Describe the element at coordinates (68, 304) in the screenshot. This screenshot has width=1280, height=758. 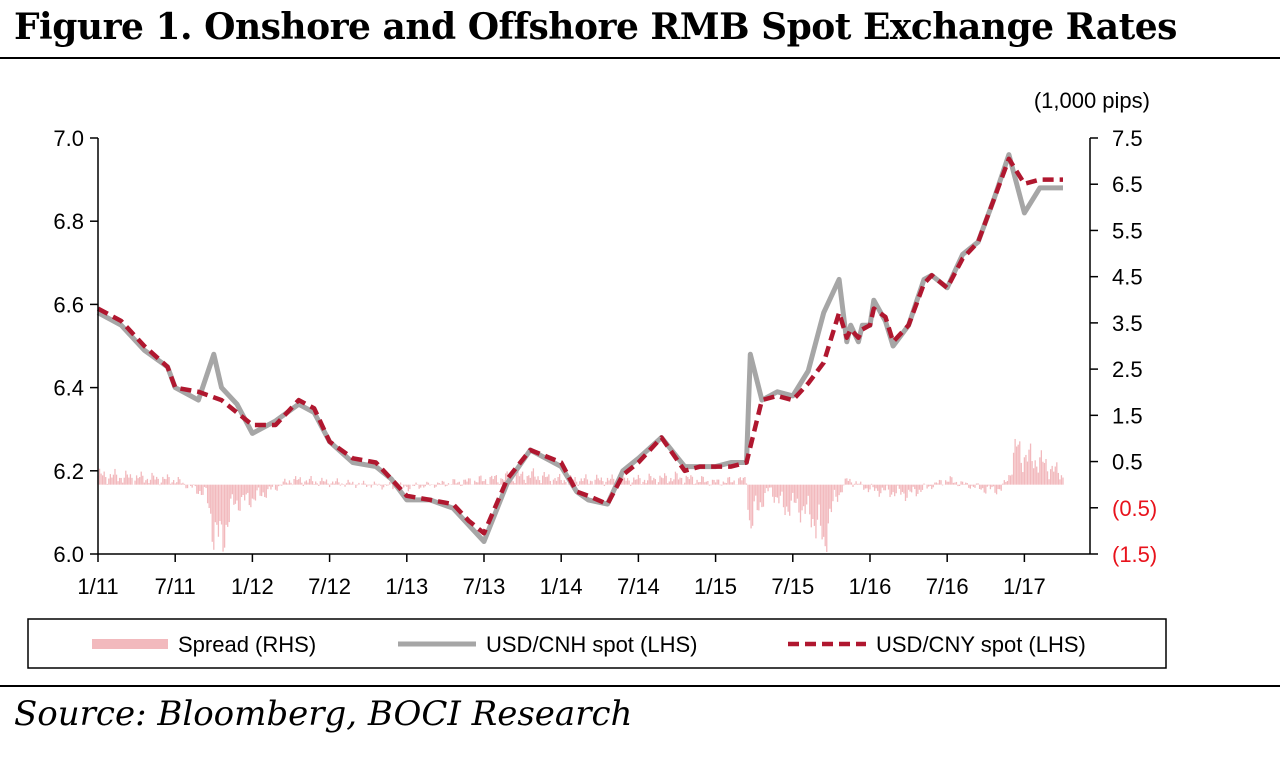
I see `left-tick-label: 6.6` at that location.